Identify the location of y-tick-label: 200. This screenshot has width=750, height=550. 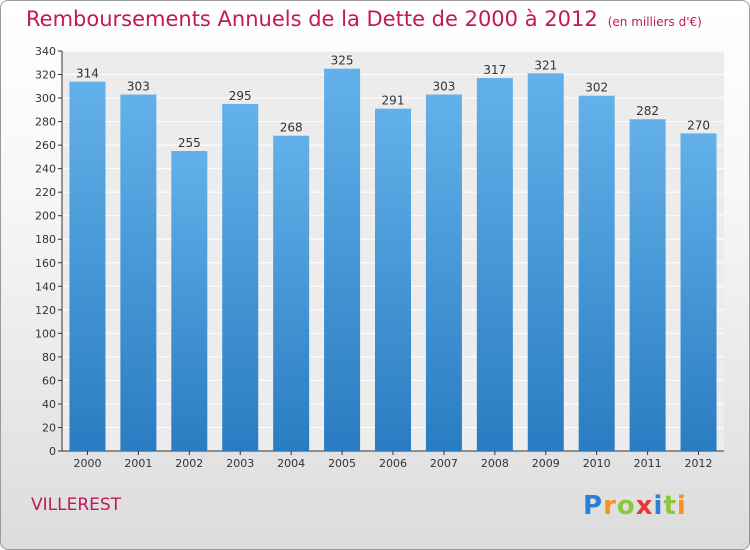
(45, 216).